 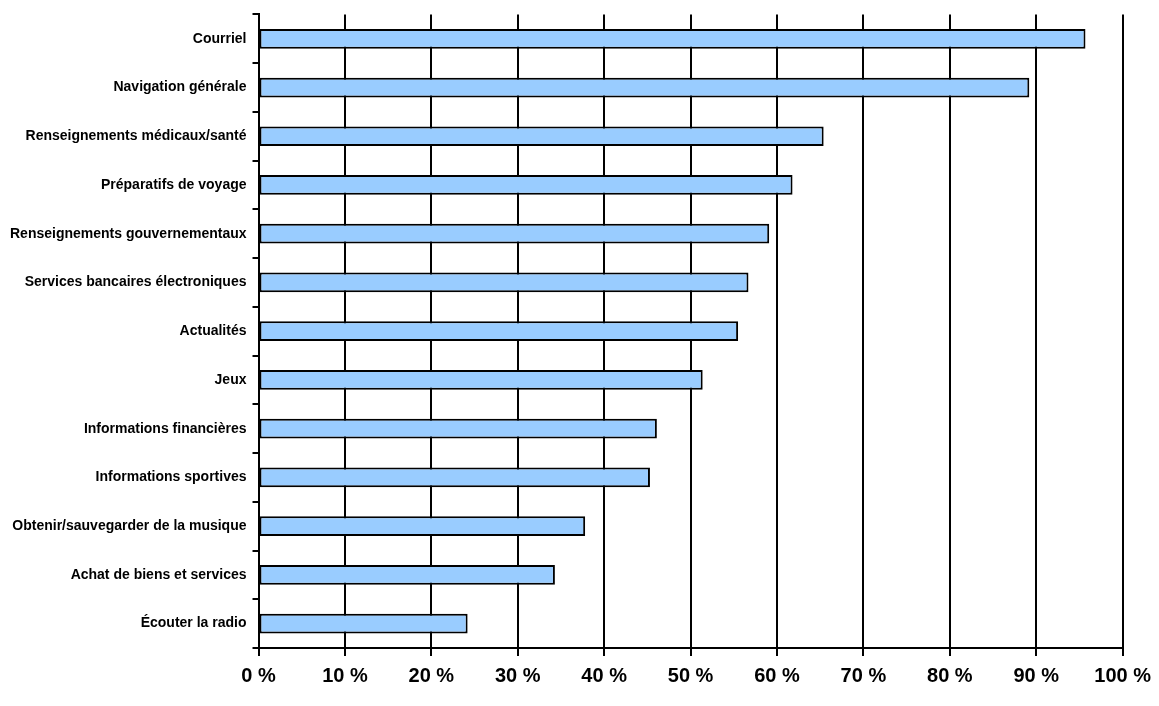 I want to click on x-tick-label: 60 %, so click(x=777, y=674).